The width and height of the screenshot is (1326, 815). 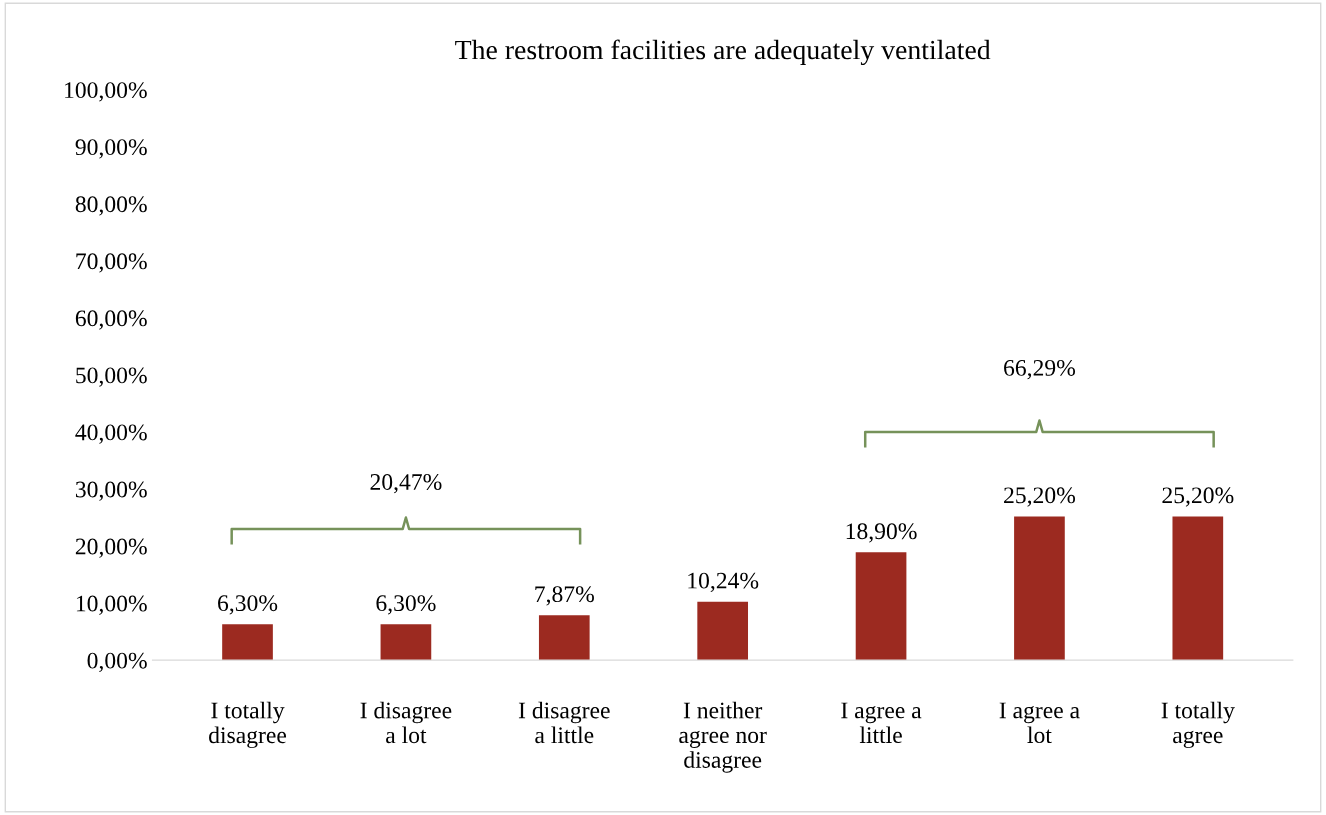 What do you see at coordinates (1198, 725) in the screenshot?
I see `x-tick-label: I totally agree` at bounding box center [1198, 725].